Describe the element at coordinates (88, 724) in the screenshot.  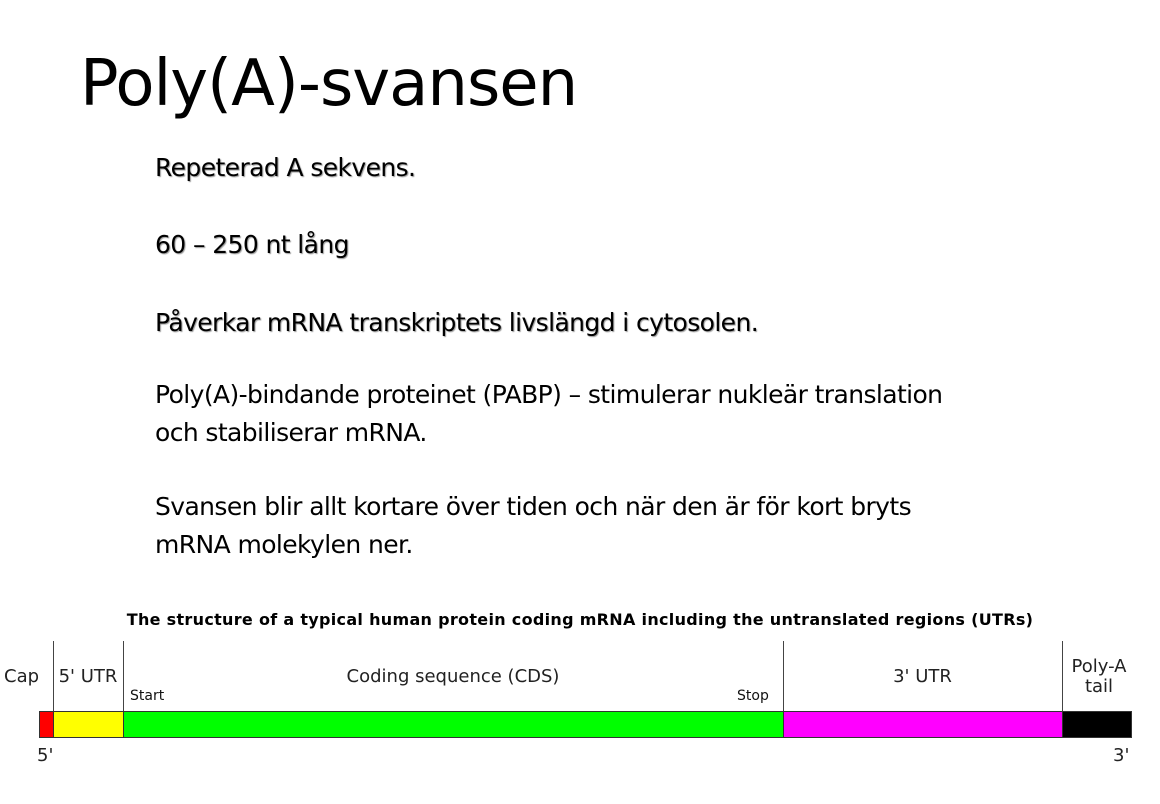
I see `utr5-segment` at that location.